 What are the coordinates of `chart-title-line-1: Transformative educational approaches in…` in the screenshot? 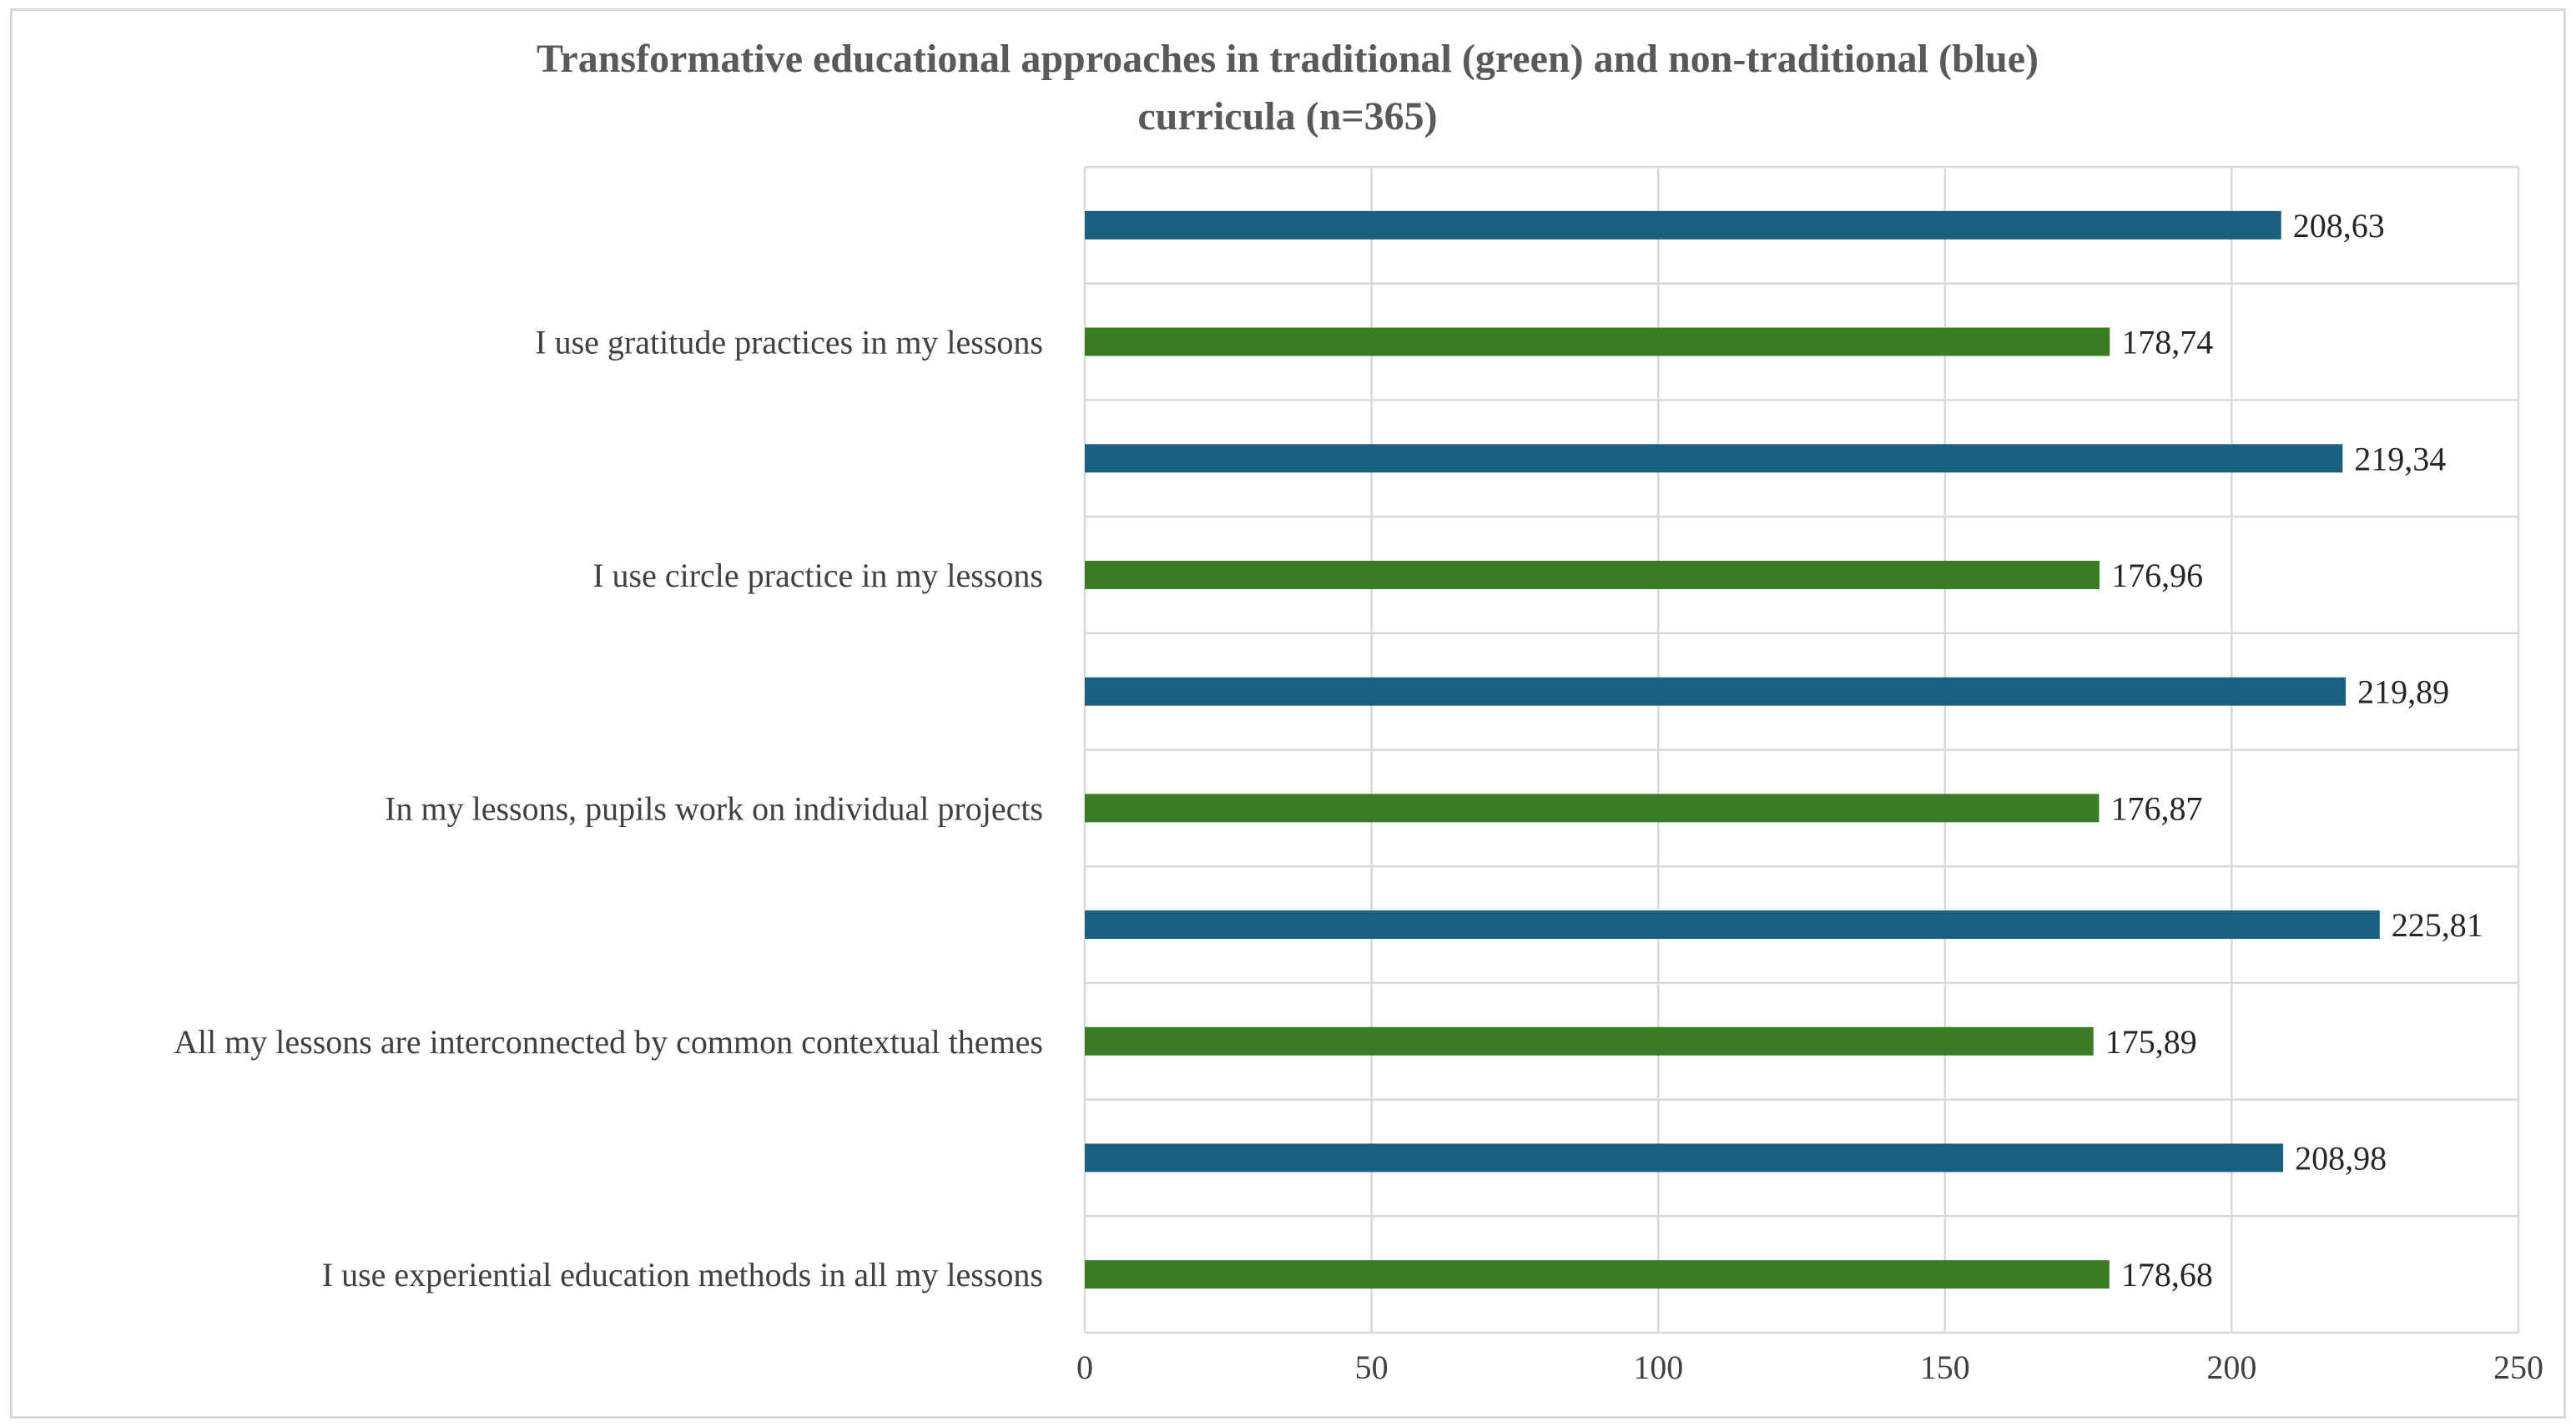 It's located at (1288, 59).